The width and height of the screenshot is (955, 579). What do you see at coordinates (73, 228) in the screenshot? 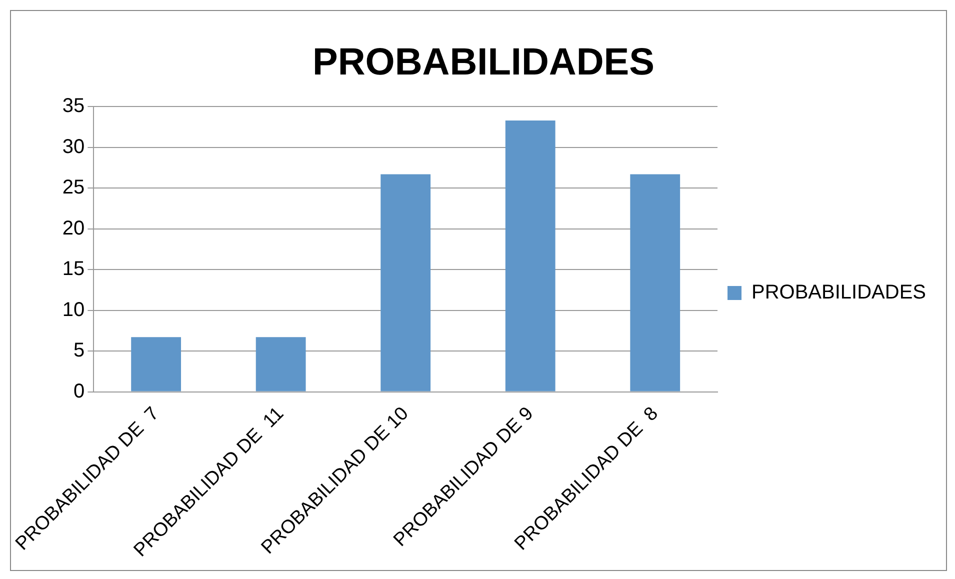
I see `y-tick-label: 20` at bounding box center [73, 228].